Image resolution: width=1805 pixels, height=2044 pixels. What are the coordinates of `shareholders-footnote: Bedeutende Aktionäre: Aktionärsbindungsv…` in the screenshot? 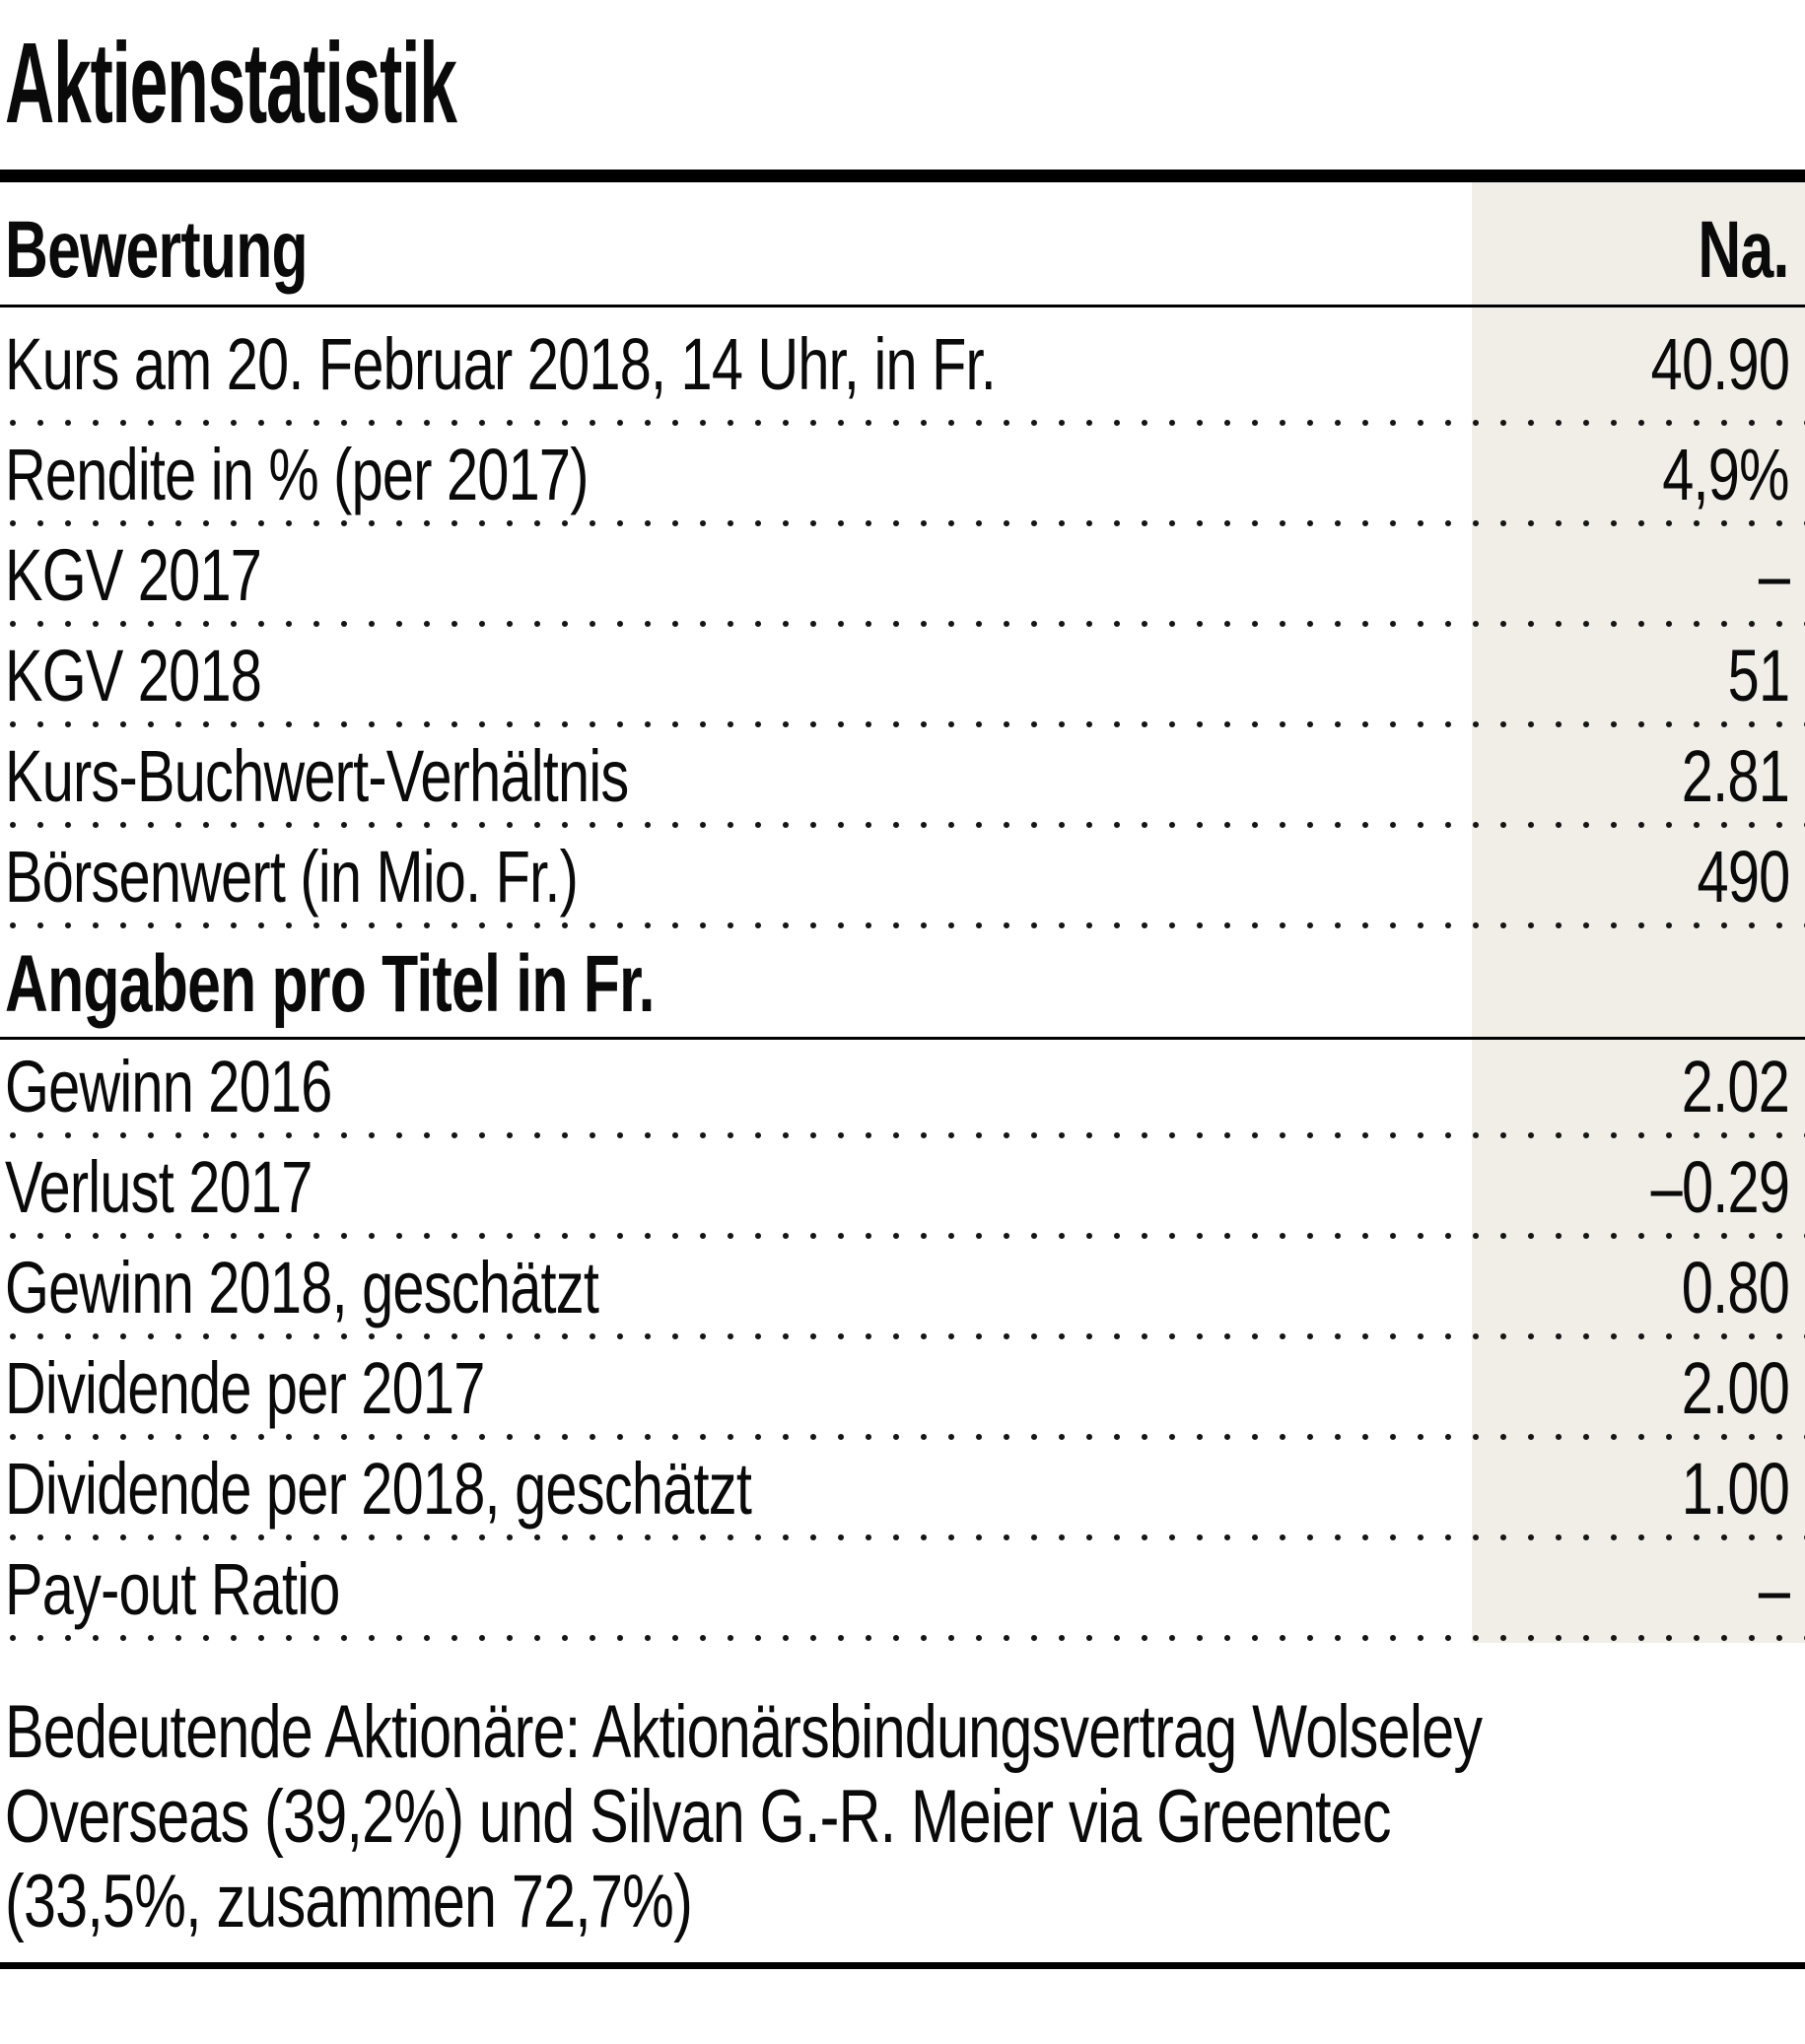 It's located at (905, 1817).